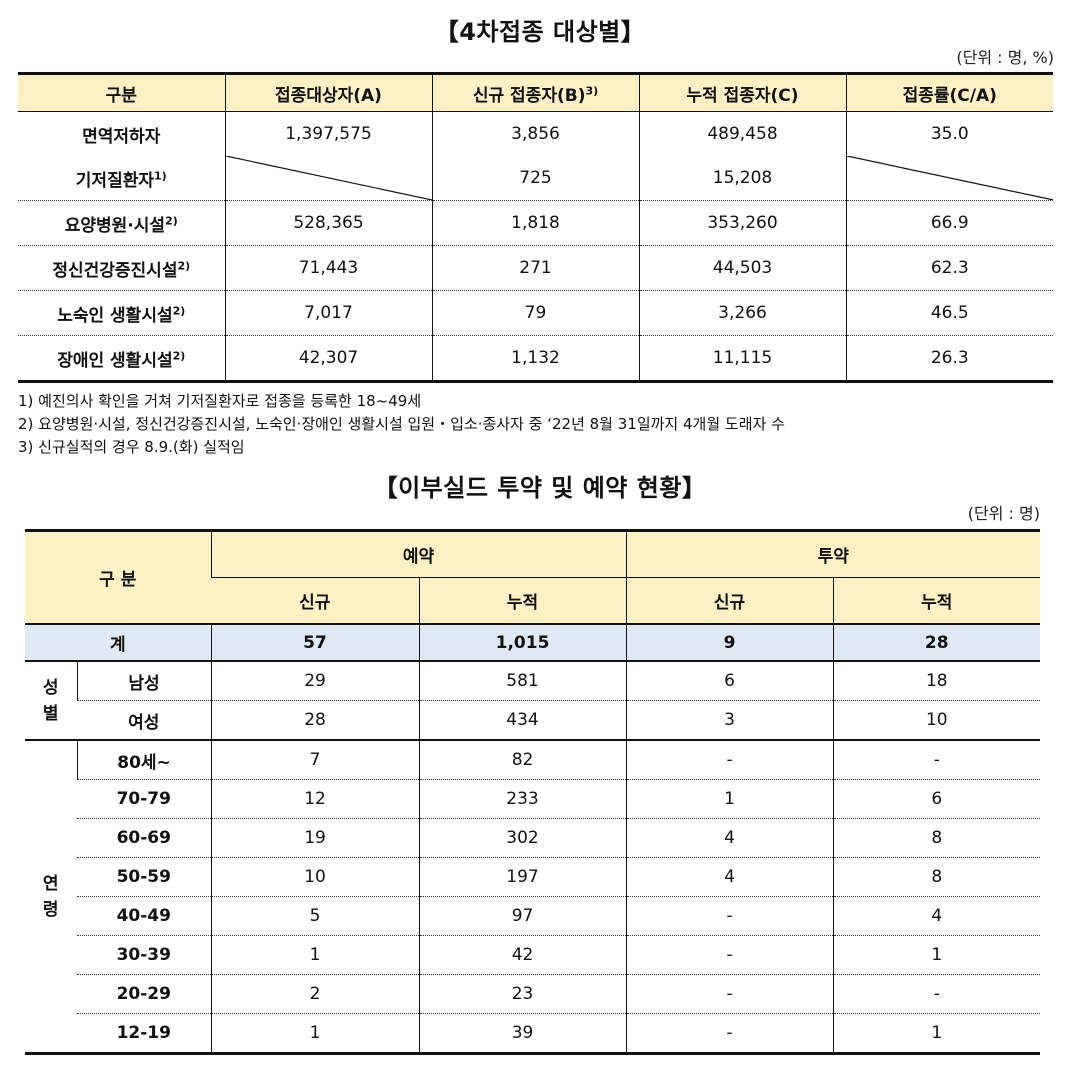 The width and height of the screenshot is (1080, 1067). What do you see at coordinates (121, 313) in the screenshot?
I see `row-label: 노숙인 생활시설2)` at bounding box center [121, 313].